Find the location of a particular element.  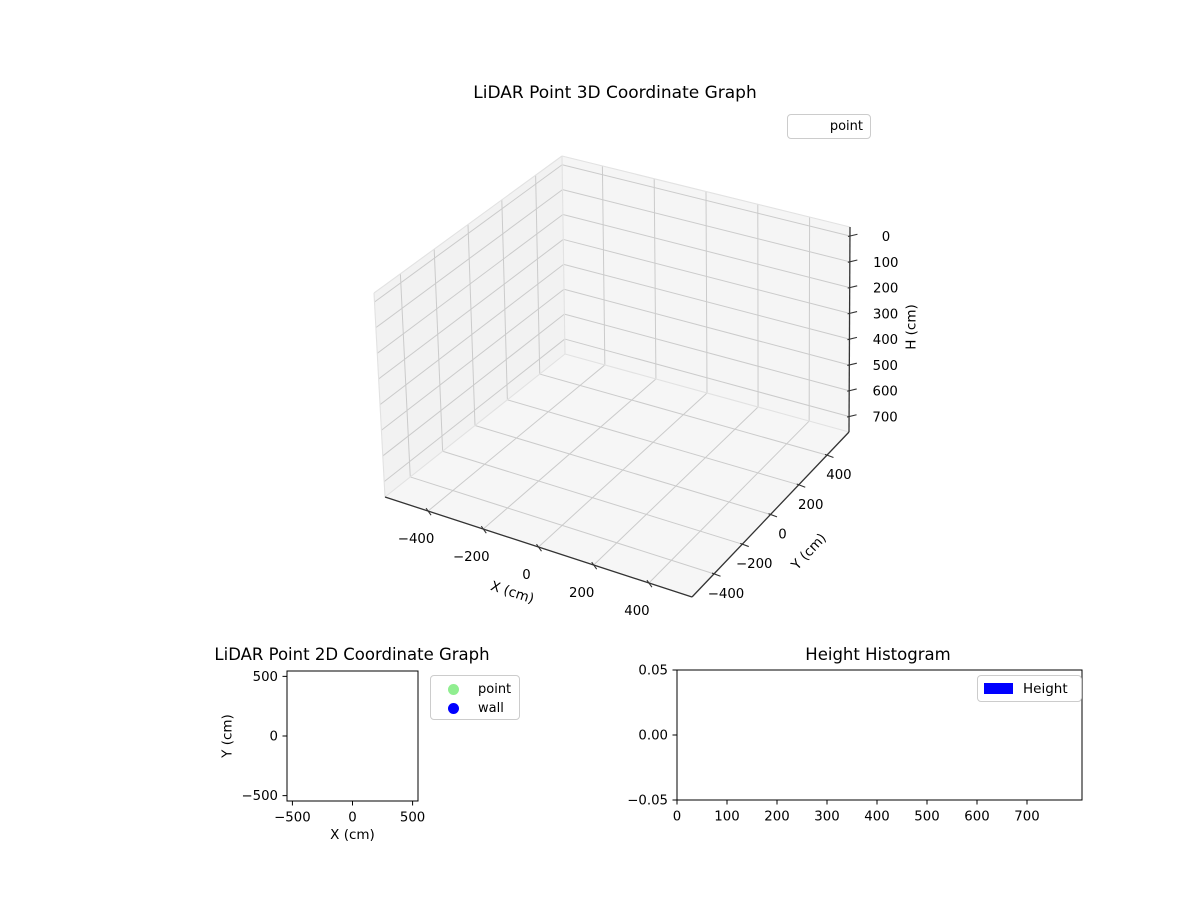

plot2d-y-tick-label: −500 is located at coordinates (259, 796).